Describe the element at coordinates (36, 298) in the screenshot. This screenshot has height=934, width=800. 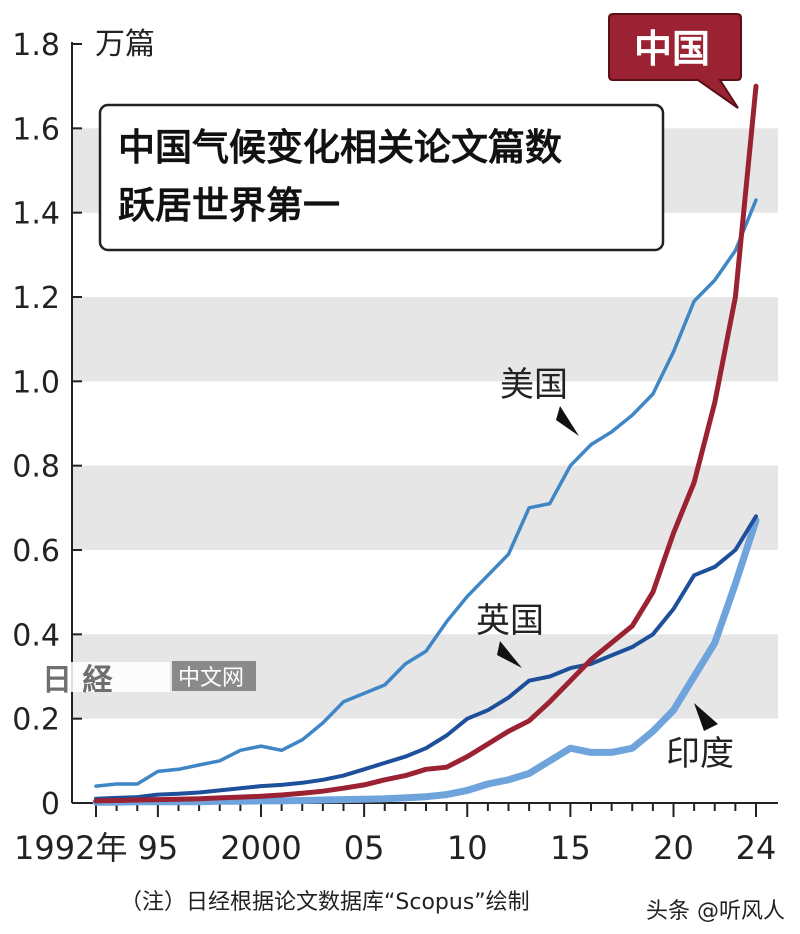
I see `y-tick-label: 1.2` at that location.